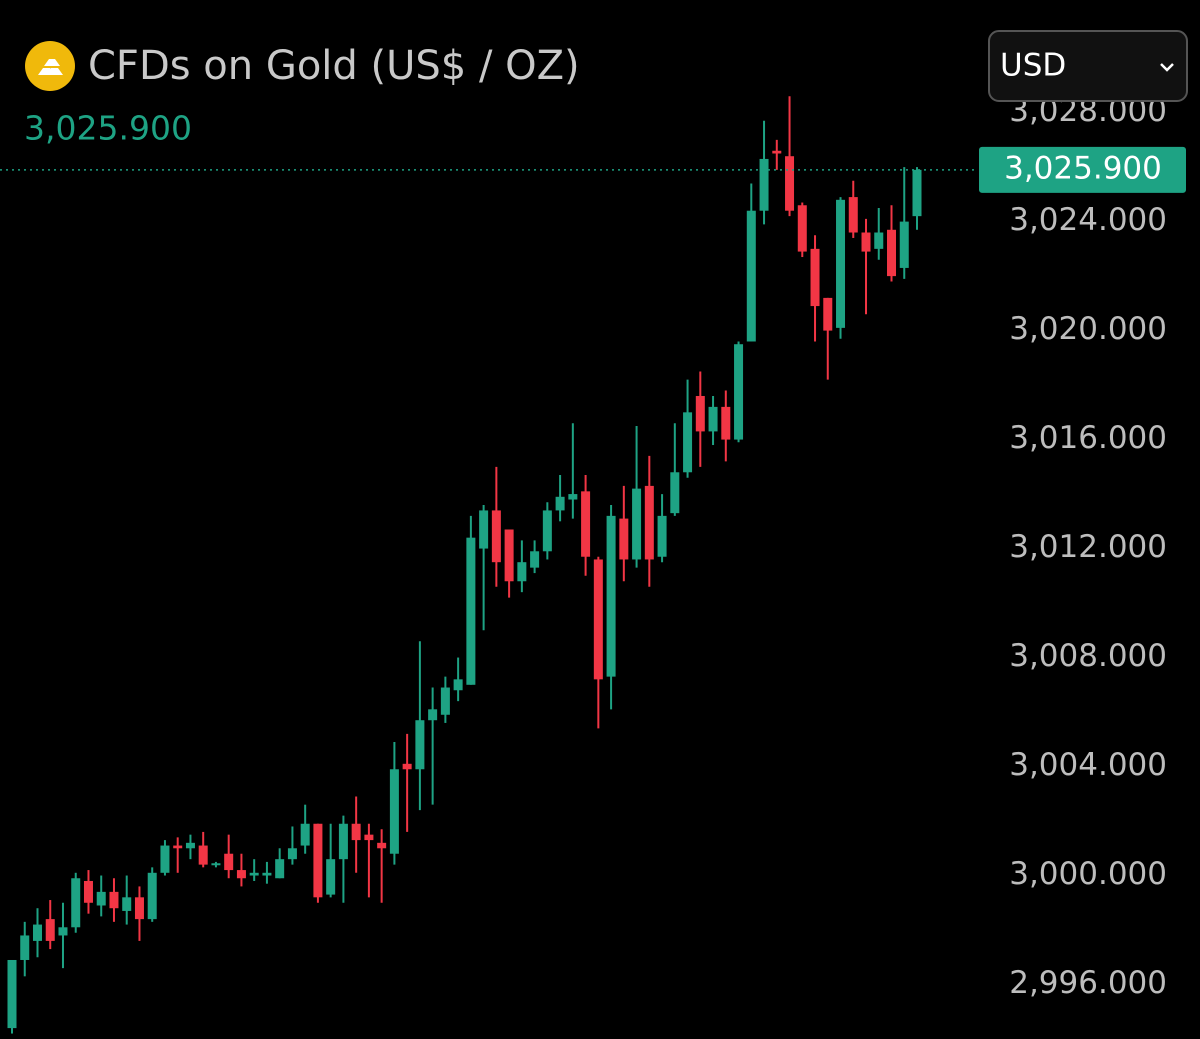 Image resolution: width=1200 pixels, height=1039 pixels. What do you see at coordinates (1088, 874) in the screenshot?
I see `y-tick-label: 3,000.000` at bounding box center [1088, 874].